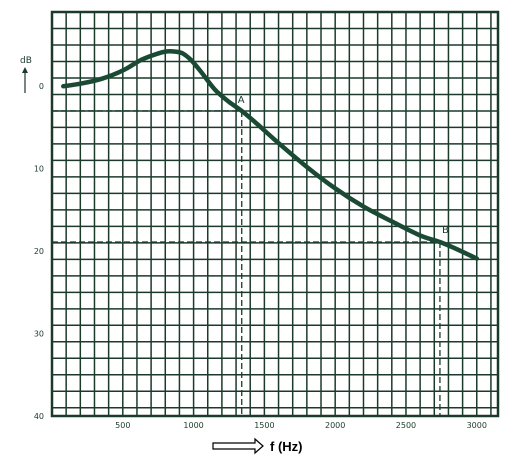 This screenshot has height=458, width=531. I want to click on point-b-label: B, so click(445, 230).